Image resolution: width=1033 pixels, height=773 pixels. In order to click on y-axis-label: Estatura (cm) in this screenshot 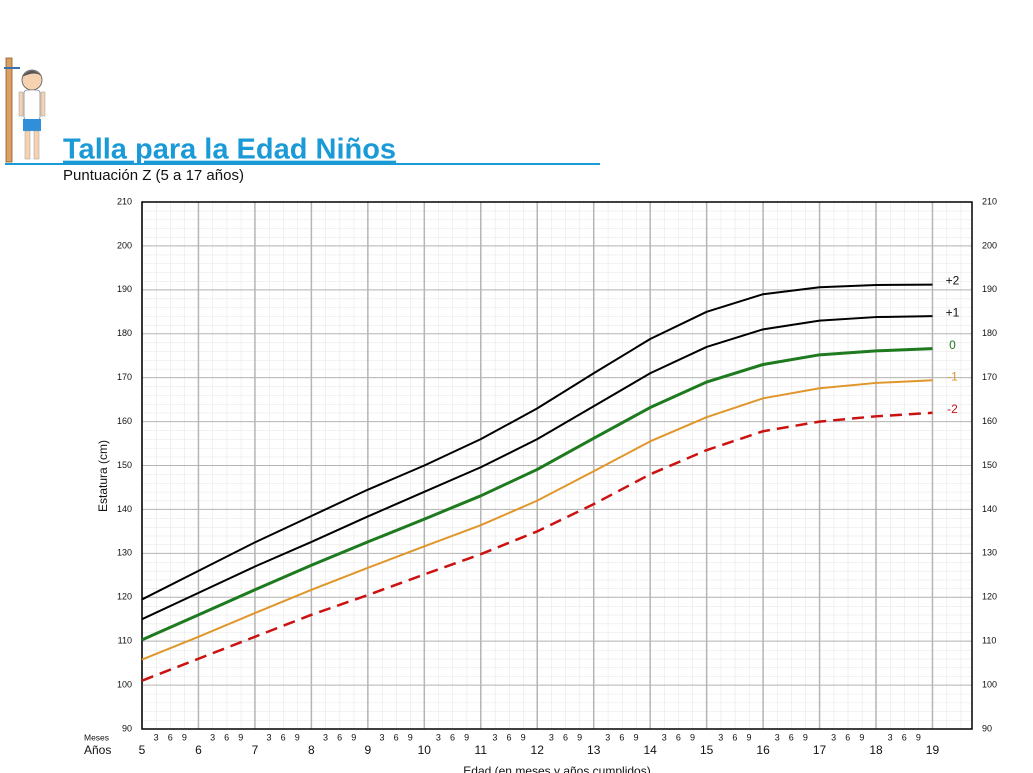, I will do `click(103, 476)`.